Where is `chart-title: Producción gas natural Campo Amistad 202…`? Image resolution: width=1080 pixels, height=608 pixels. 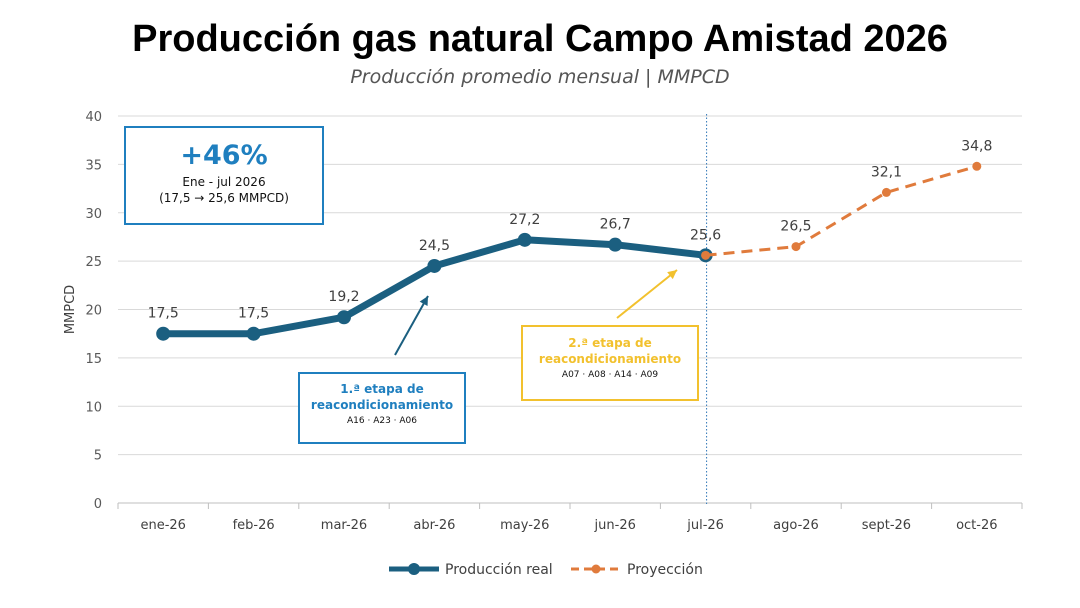
chart-title: Producción gas natural Campo Amistad 202… is located at coordinates (540, 39).